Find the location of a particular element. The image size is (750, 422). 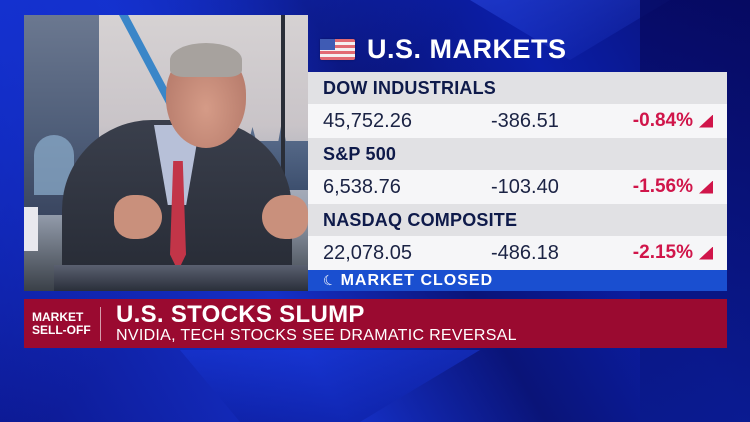

market-status-bar: ☾ MARKET CLOSED is located at coordinates (517, 280).